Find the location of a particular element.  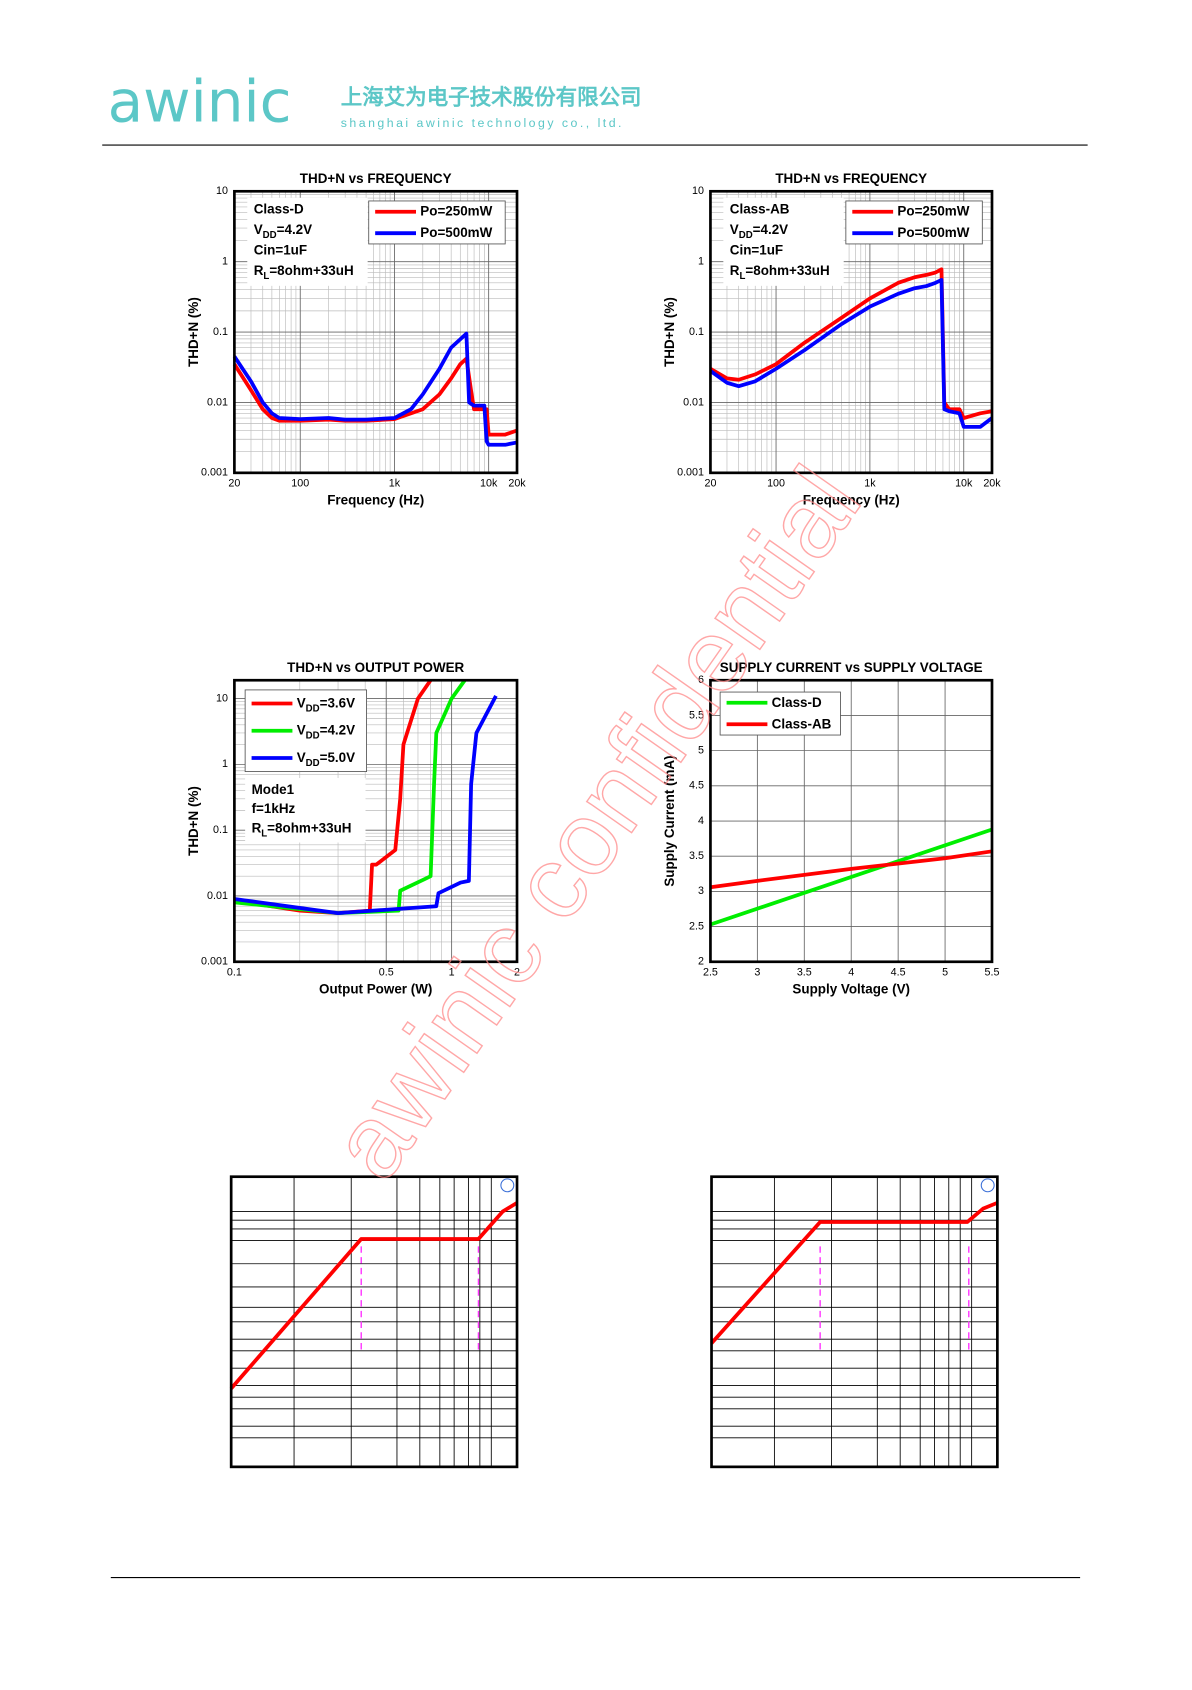

annotation-part: V is located at coordinates (734, 229).